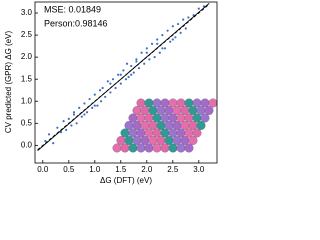 The height and width of the screenshot is (240, 320). What do you see at coordinates (147, 169) in the screenshot?
I see `x-tick-label: 2.0` at bounding box center [147, 169].